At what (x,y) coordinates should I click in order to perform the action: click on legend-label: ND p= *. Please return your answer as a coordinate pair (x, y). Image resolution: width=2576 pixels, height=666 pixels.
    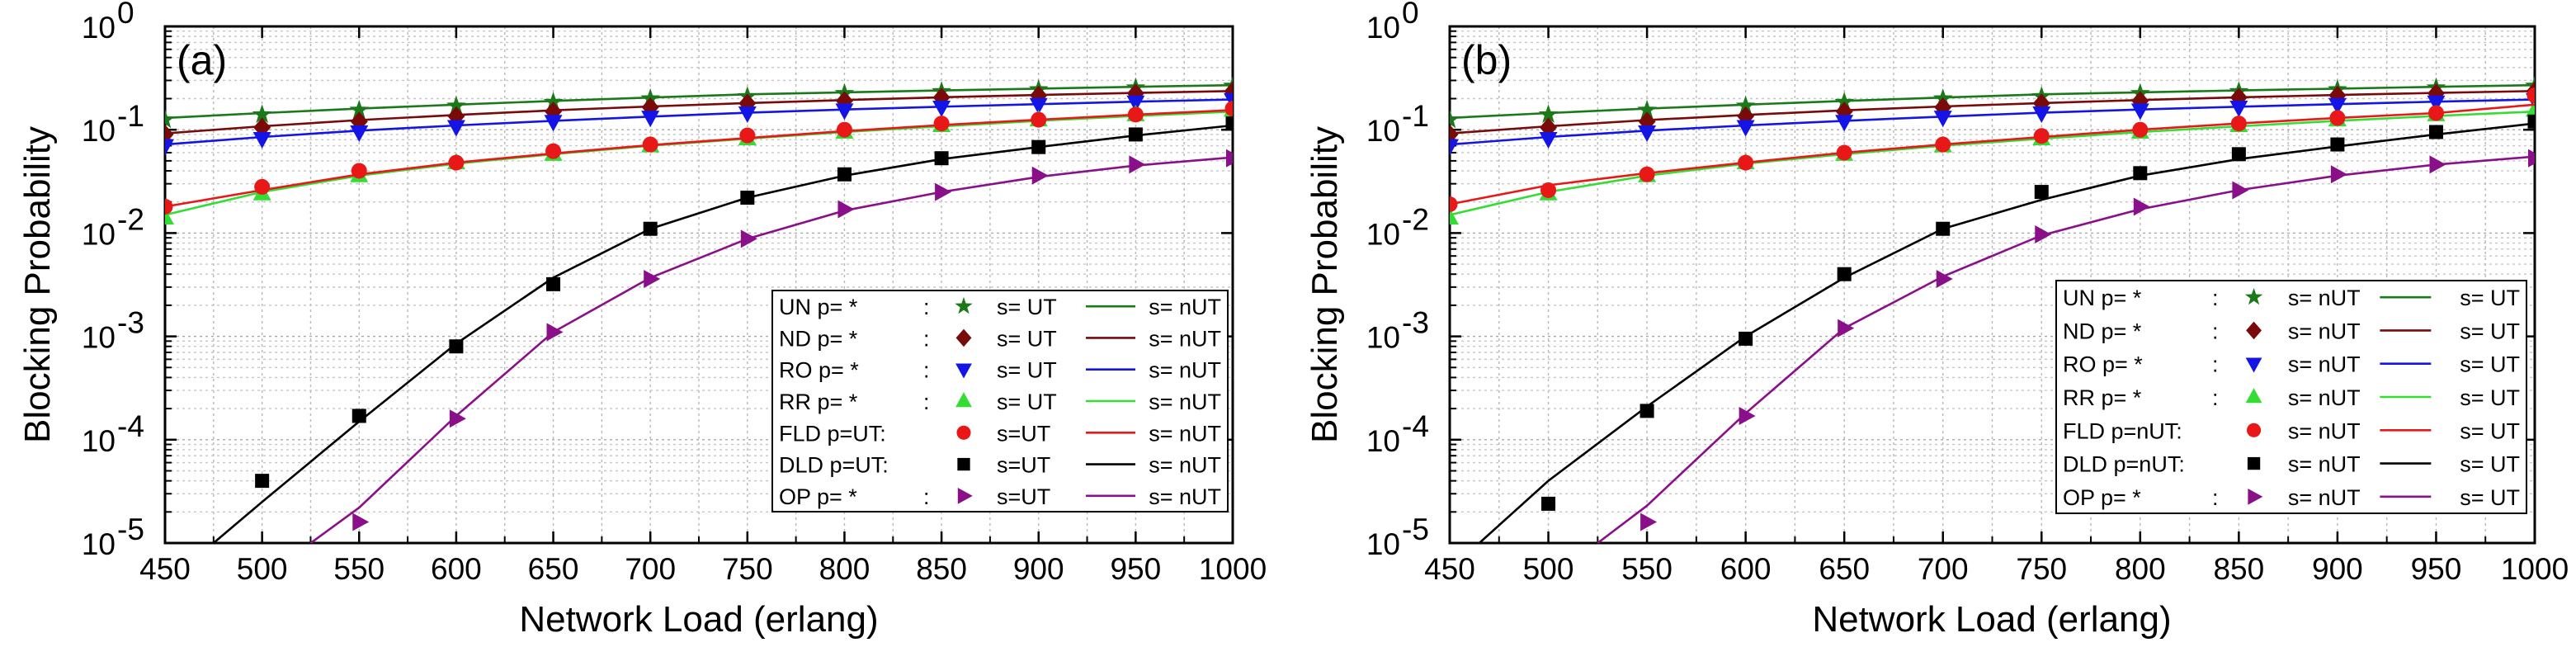
    Looking at the image, I should click on (2102, 331).